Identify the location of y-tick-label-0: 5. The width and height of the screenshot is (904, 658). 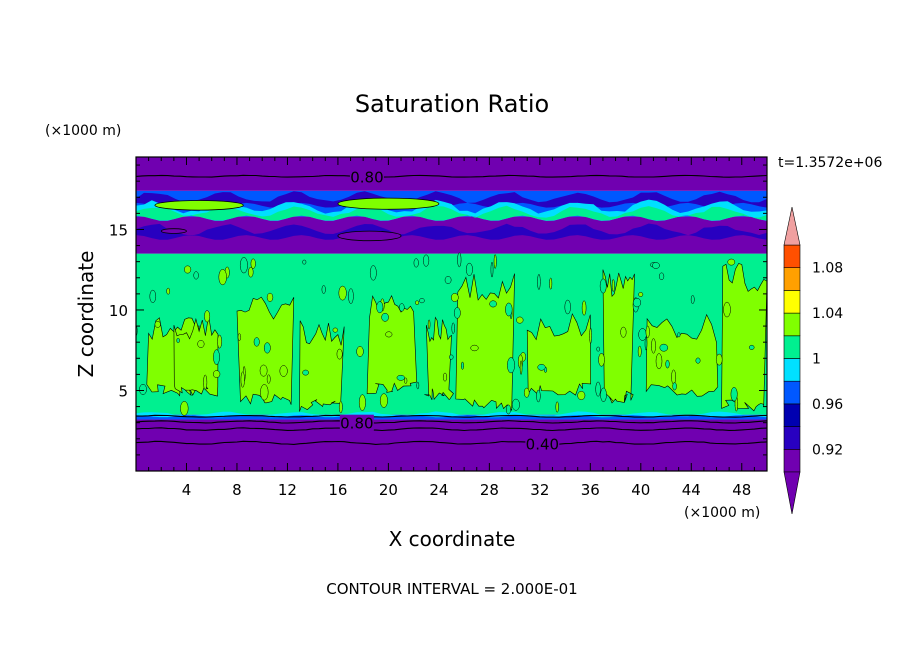
(123, 391).